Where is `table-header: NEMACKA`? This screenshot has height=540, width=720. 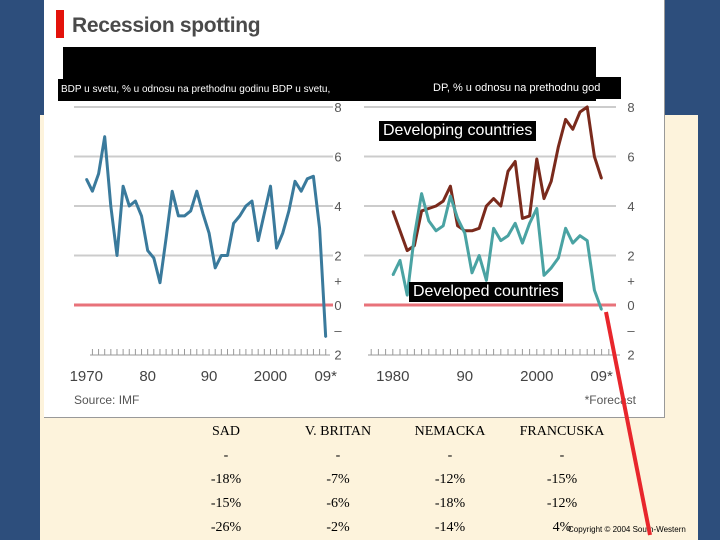 table-header: NEMACKA is located at coordinates (450, 431).